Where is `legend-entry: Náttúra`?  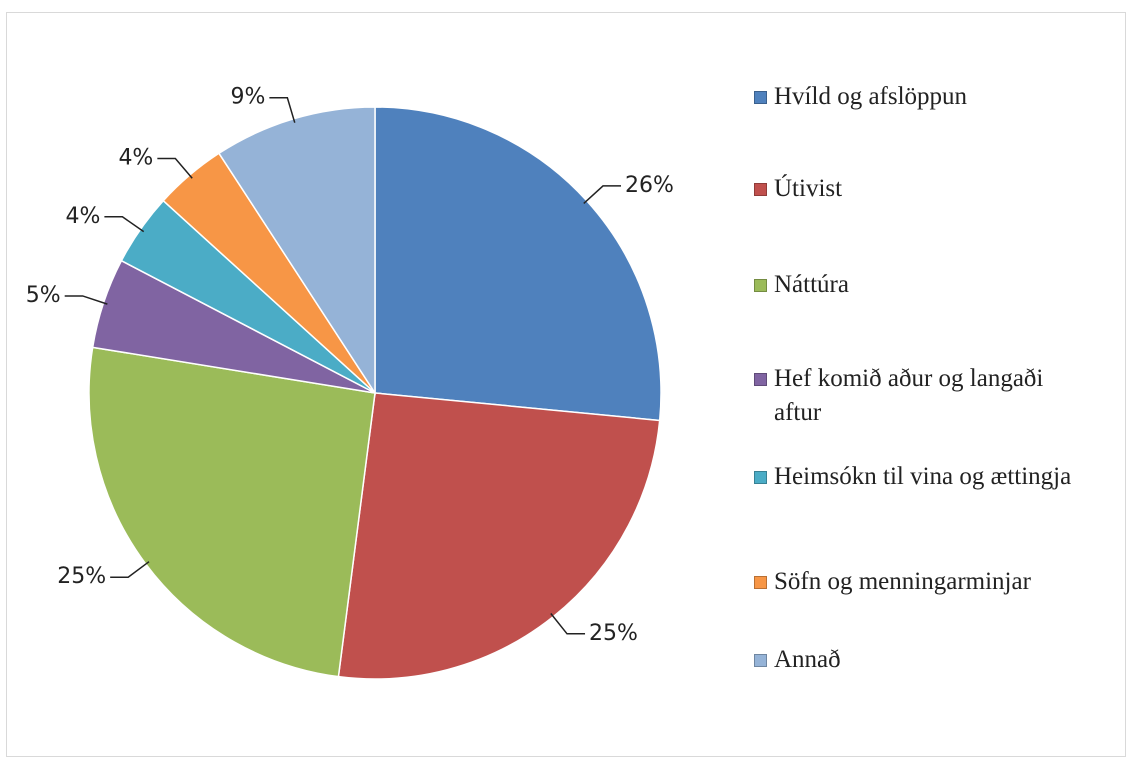 legend-entry: Náttúra is located at coordinates (912, 285).